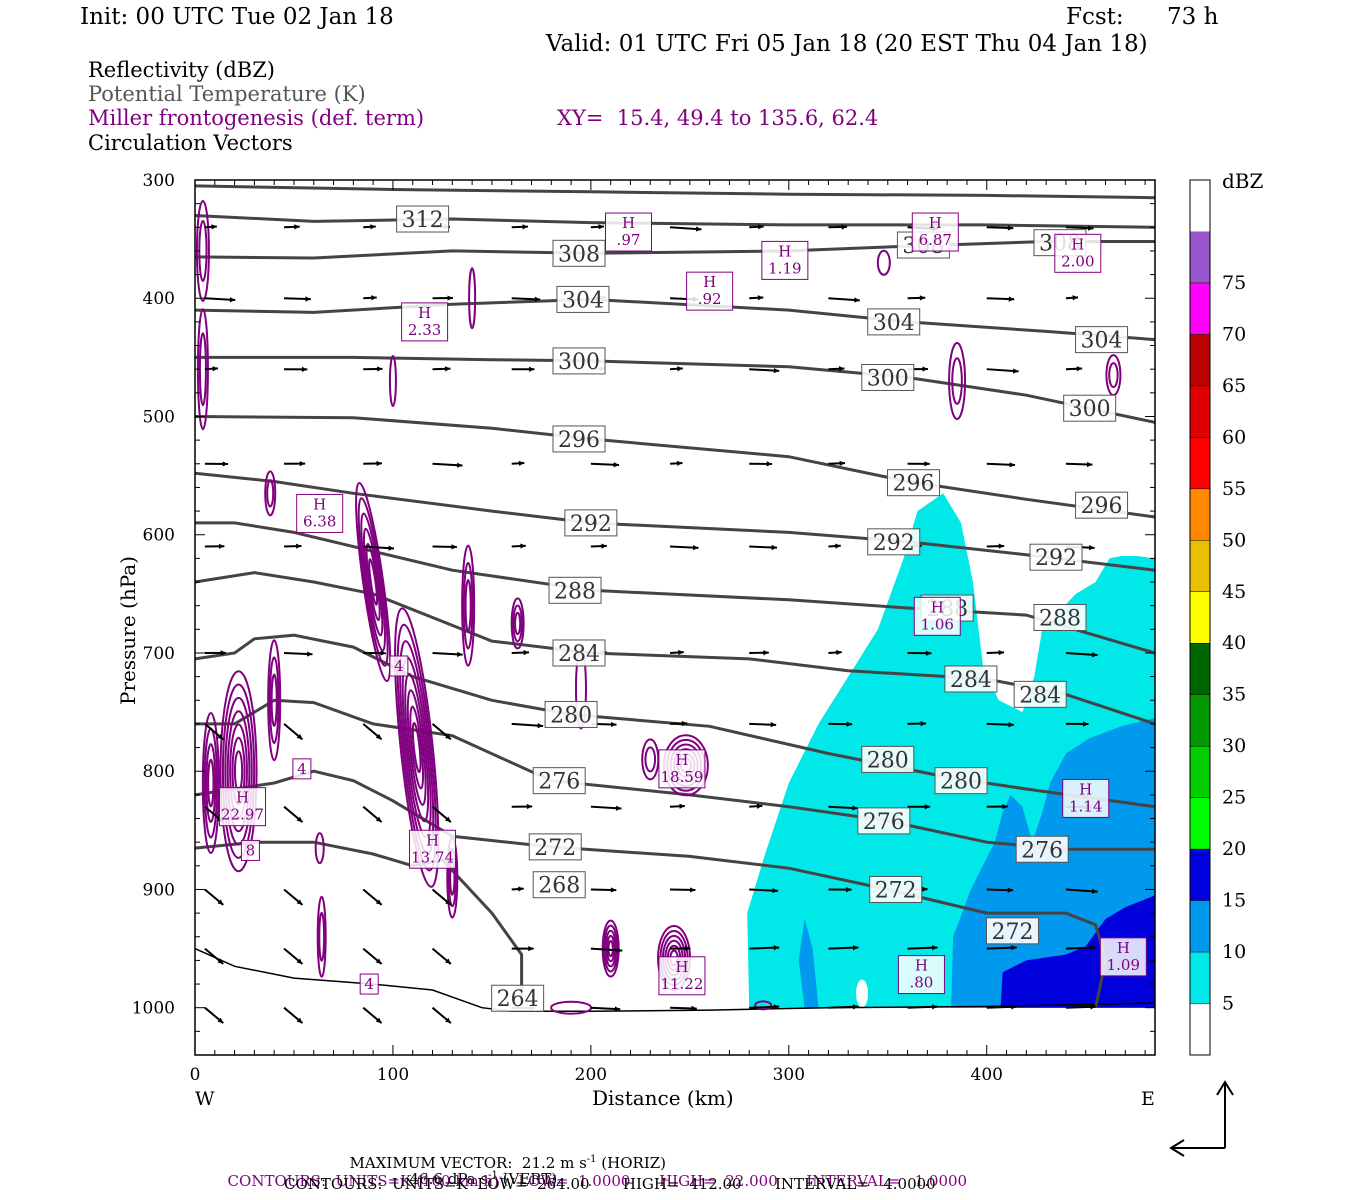  I want to click on y-tick-label: 600, so click(159, 536).